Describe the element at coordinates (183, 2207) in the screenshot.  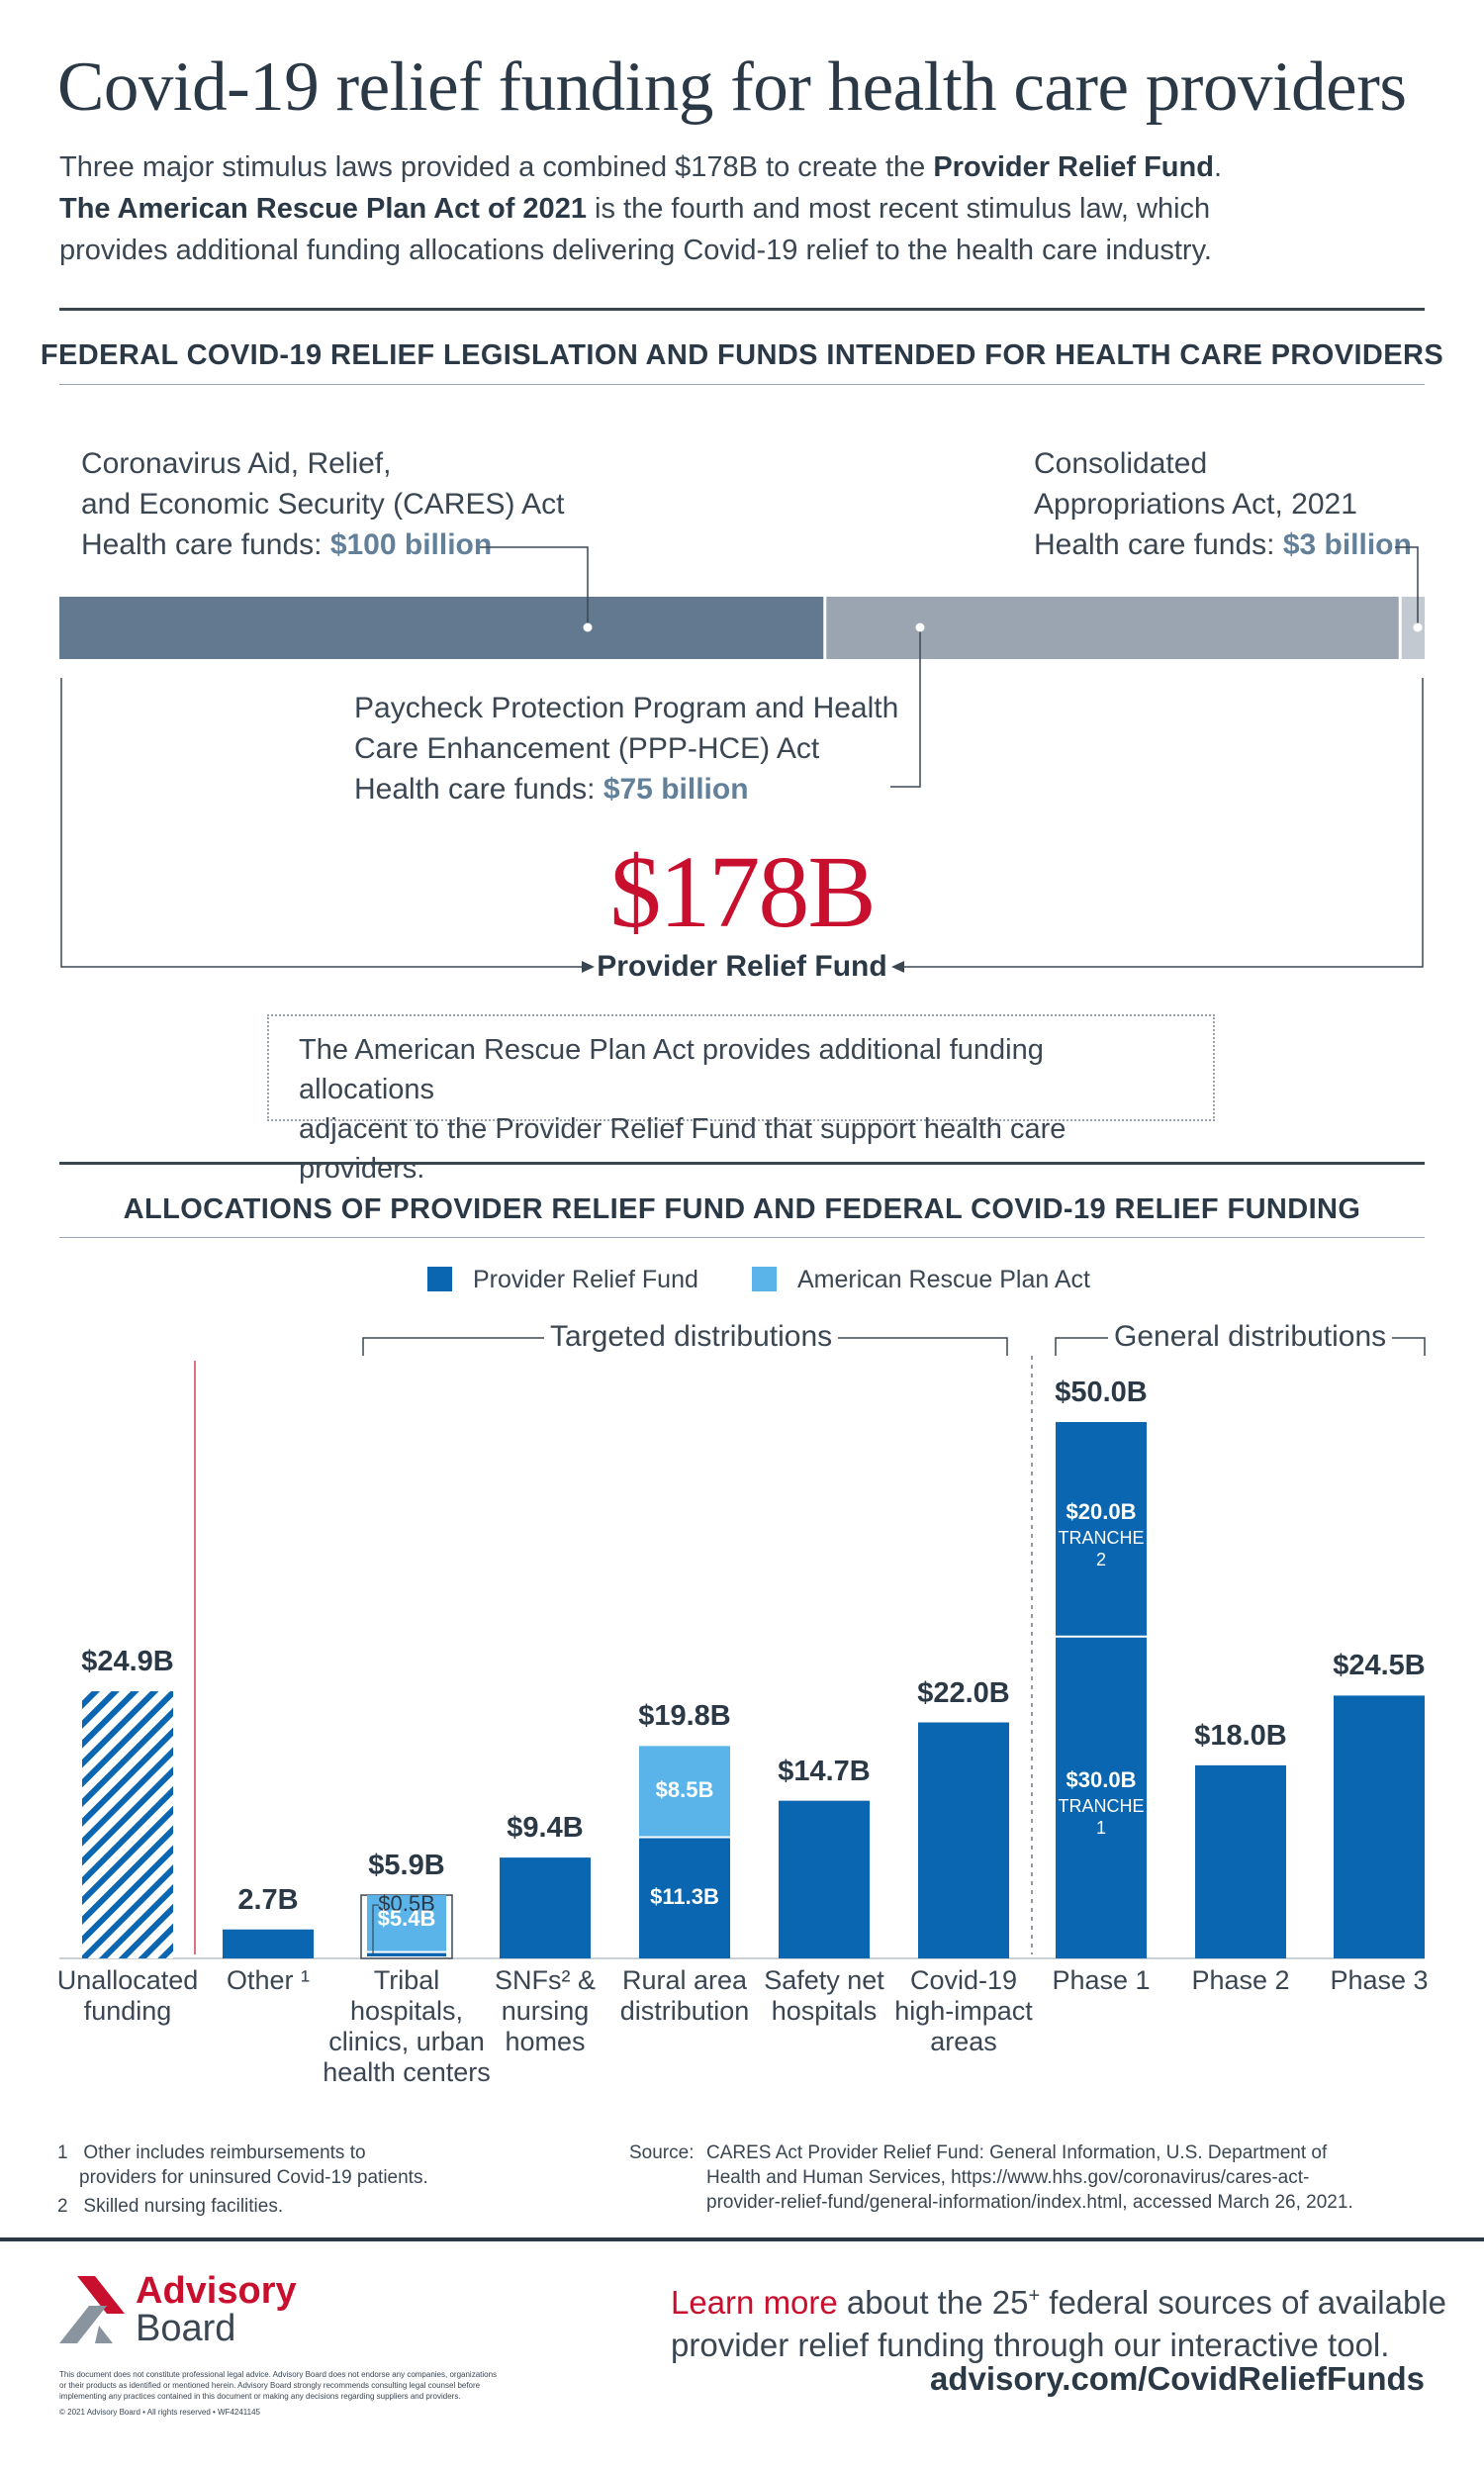
I see `fn2-line1: Skilled nursing facilities.` at that location.